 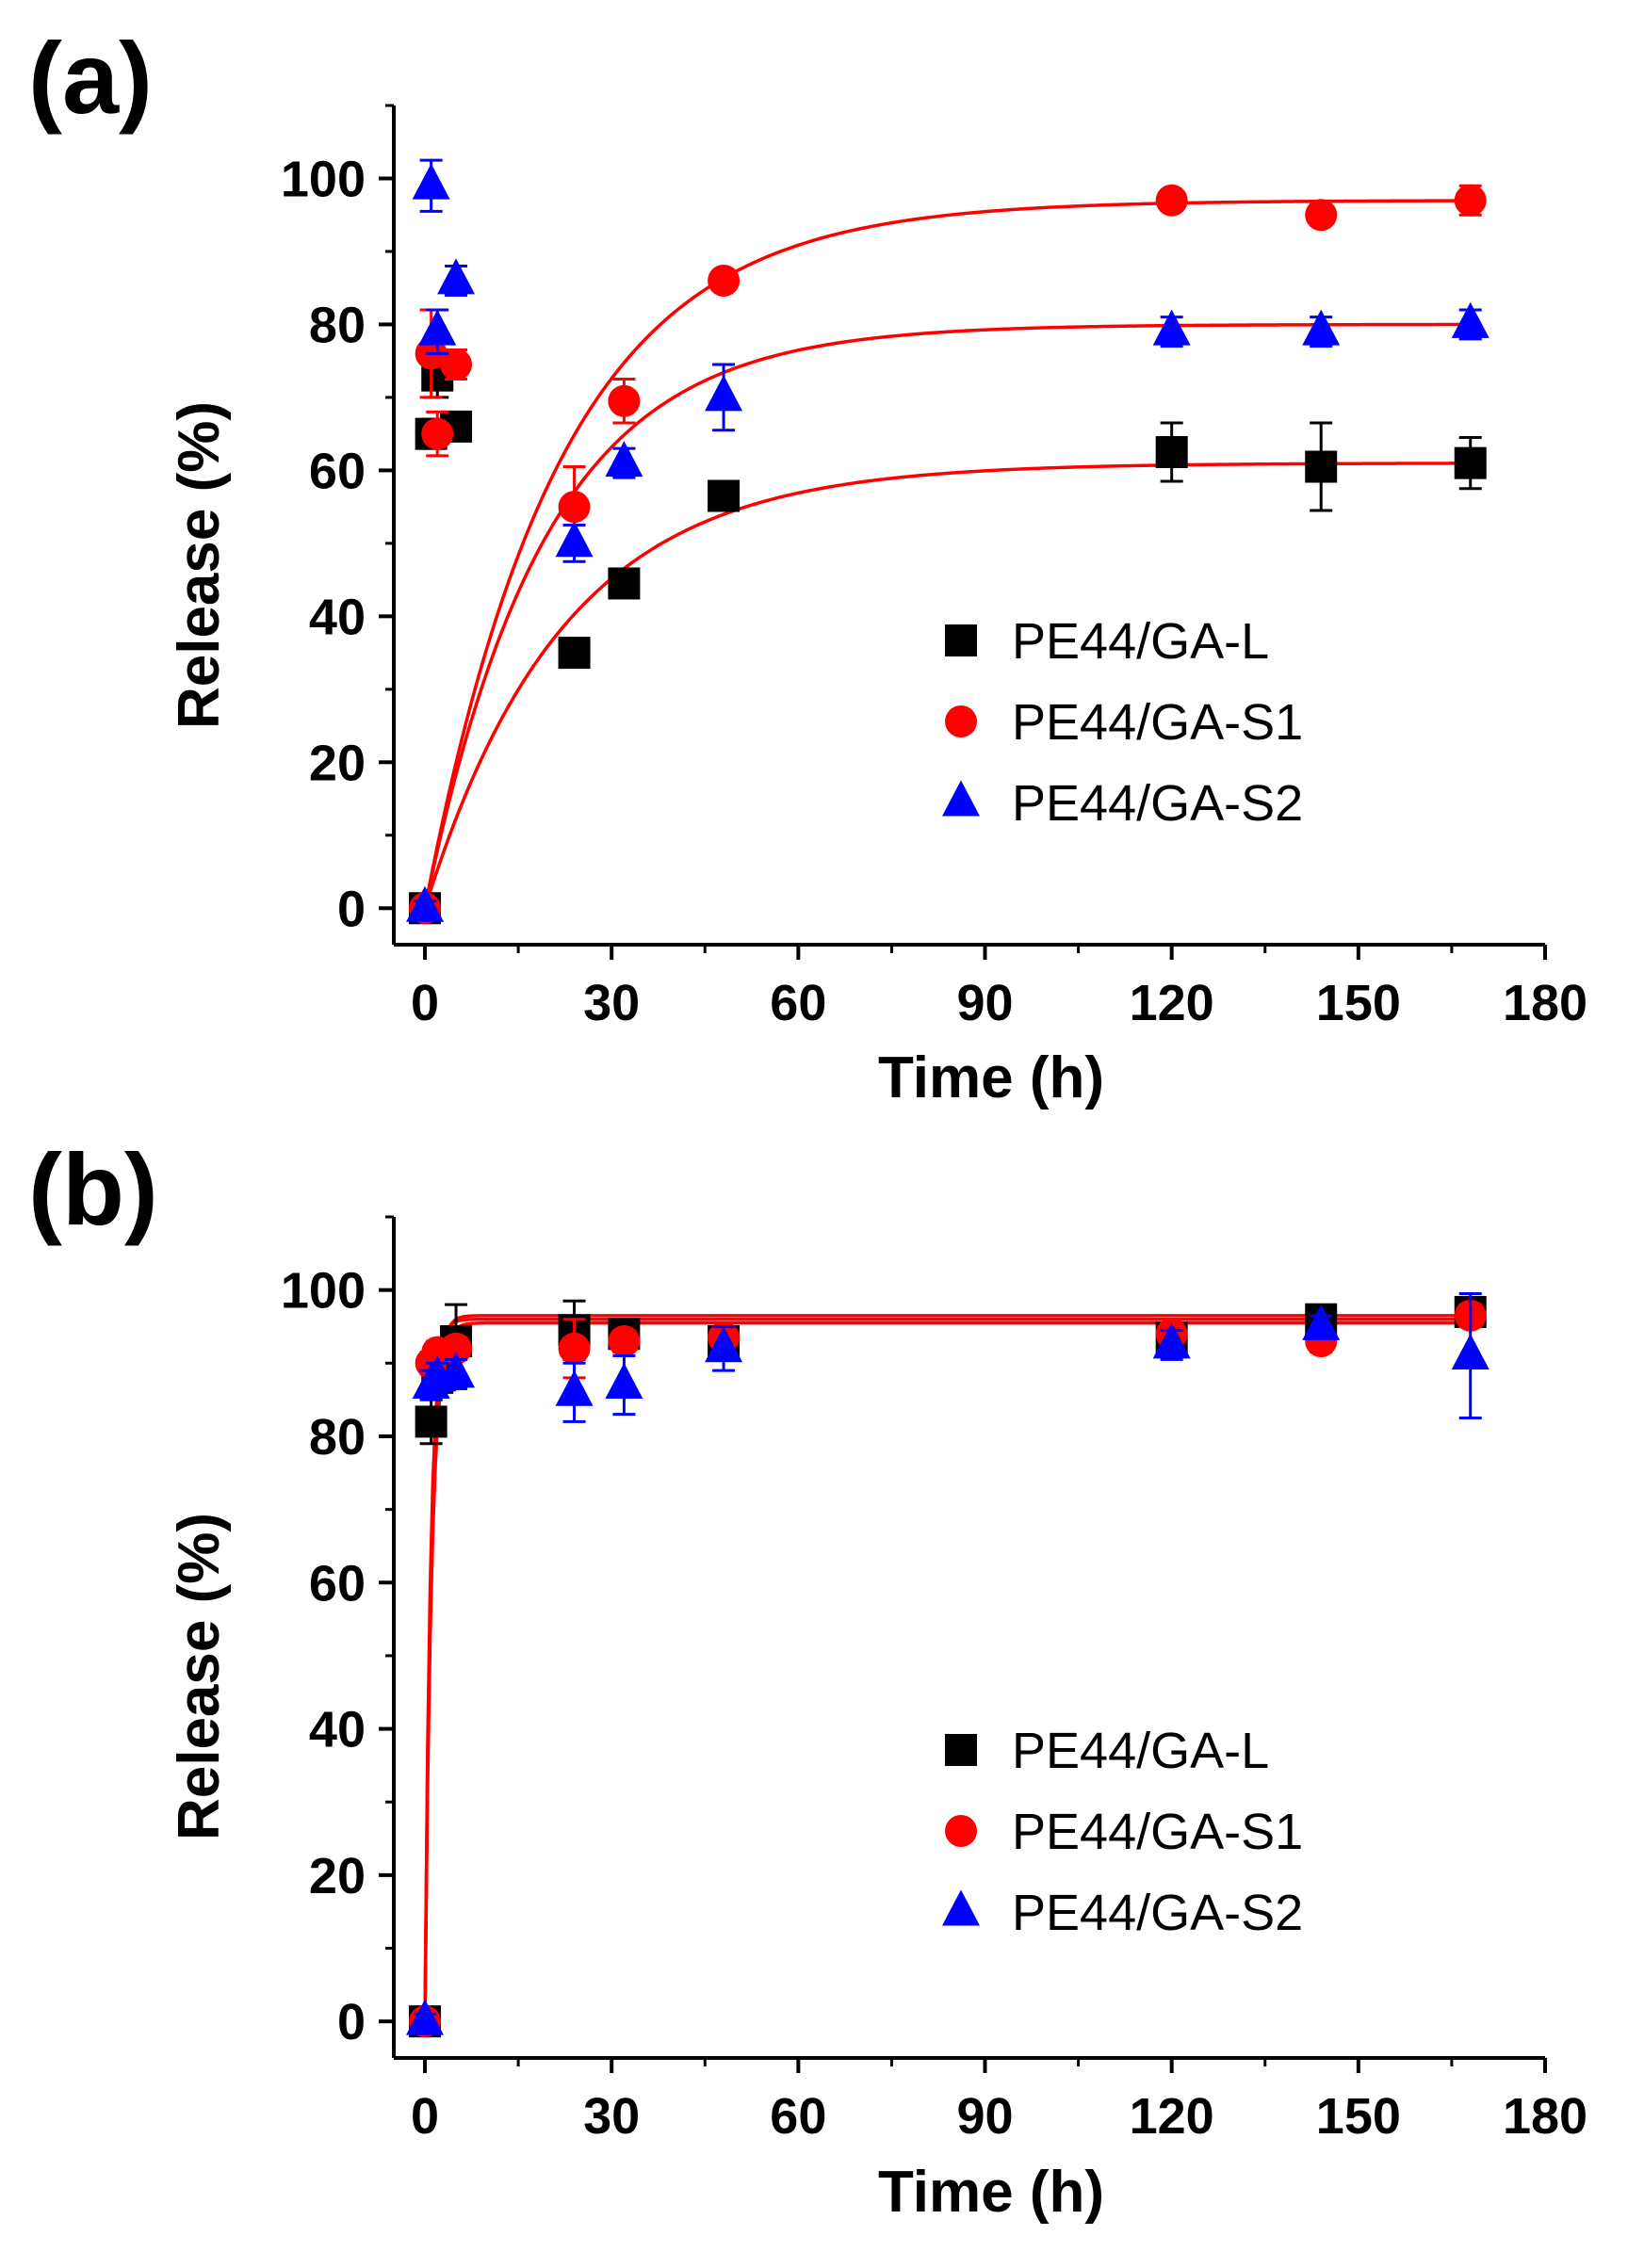 What do you see at coordinates (337, 1730) in the screenshot?
I see `panel-b-y-tick-label: 40` at bounding box center [337, 1730].